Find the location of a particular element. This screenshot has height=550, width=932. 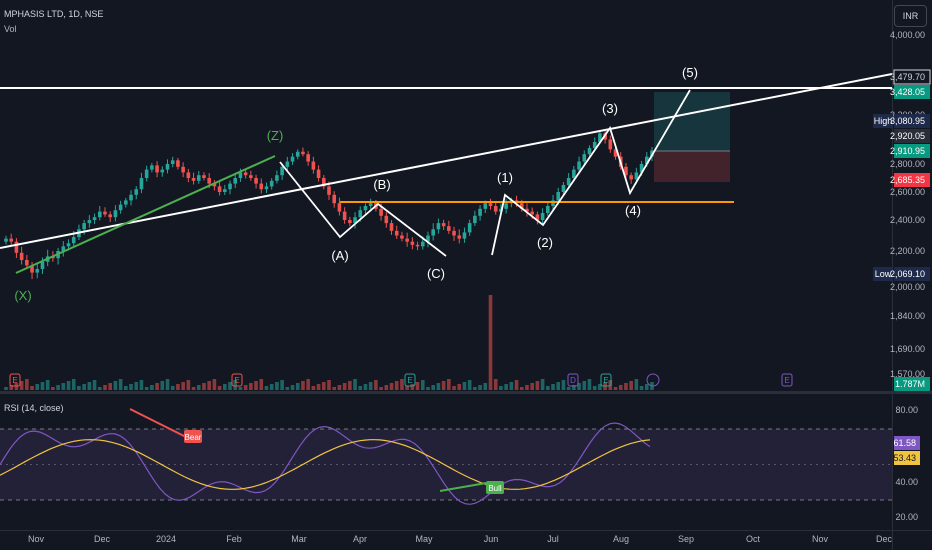

wave-12345-line is located at coordinates (591, 172).